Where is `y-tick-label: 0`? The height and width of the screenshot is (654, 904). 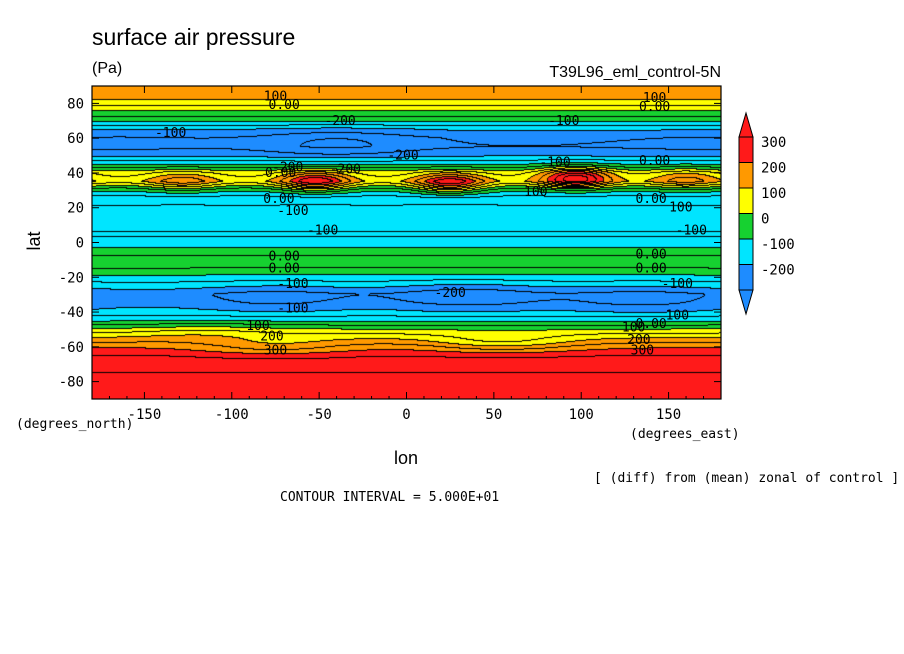
y-tick-label: 0 is located at coordinates (80, 244).